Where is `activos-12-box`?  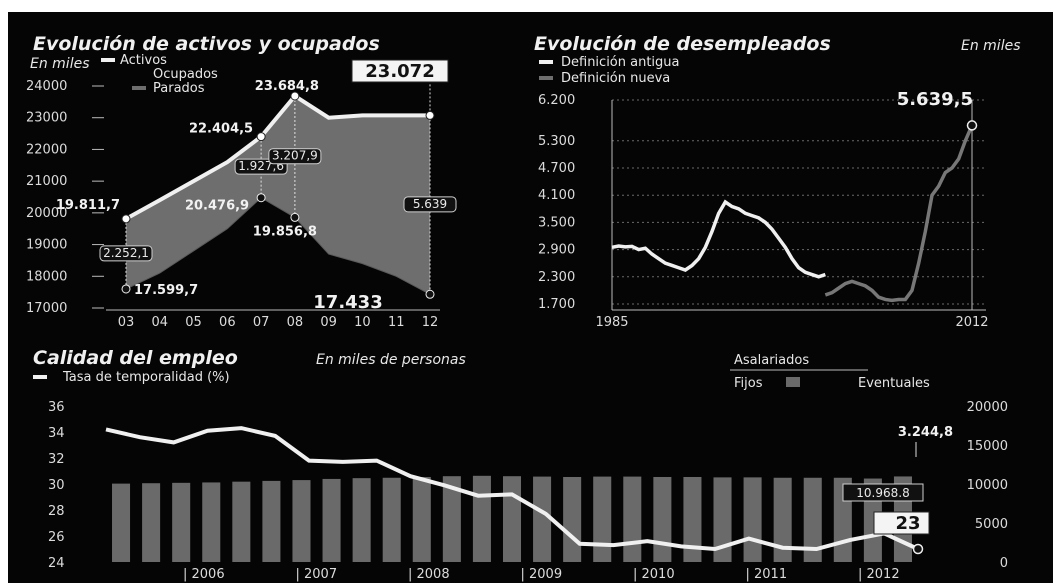 activos-12-box is located at coordinates (400, 71).